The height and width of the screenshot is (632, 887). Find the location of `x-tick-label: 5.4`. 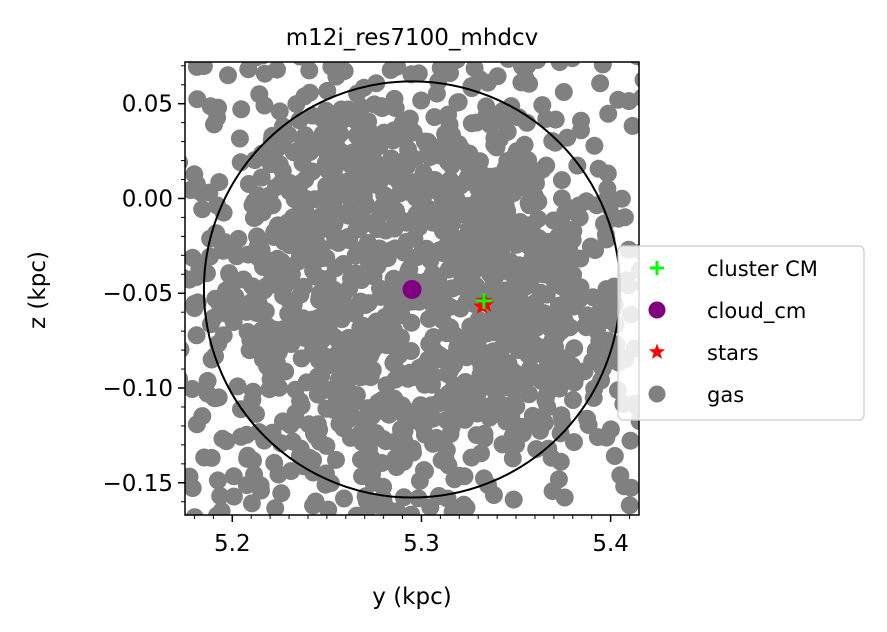

x-tick-label: 5.4 is located at coordinates (610, 544).